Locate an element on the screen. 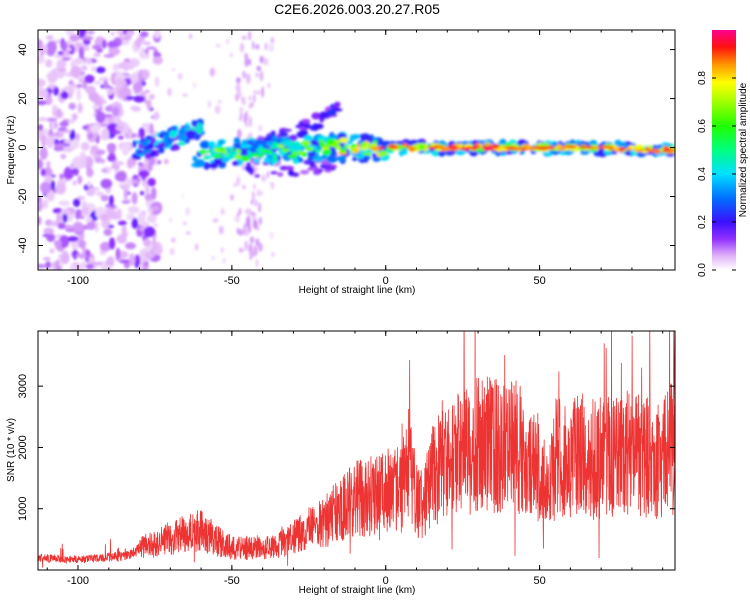  snr-x-tick-label: 50 is located at coordinates (539, 581).